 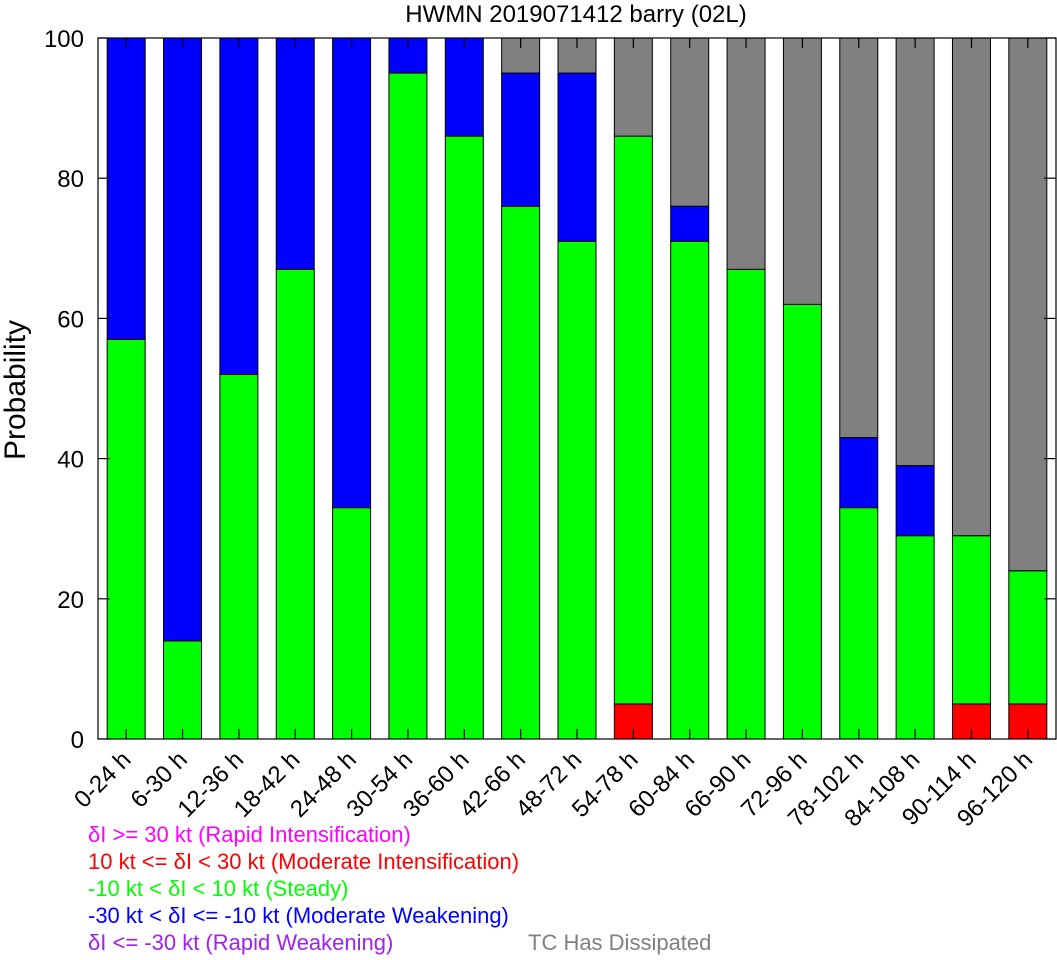 What do you see at coordinates (70, 460) in the screenshot?
I see `y-tick-label-40: 40` at bounding box center [70, 460].